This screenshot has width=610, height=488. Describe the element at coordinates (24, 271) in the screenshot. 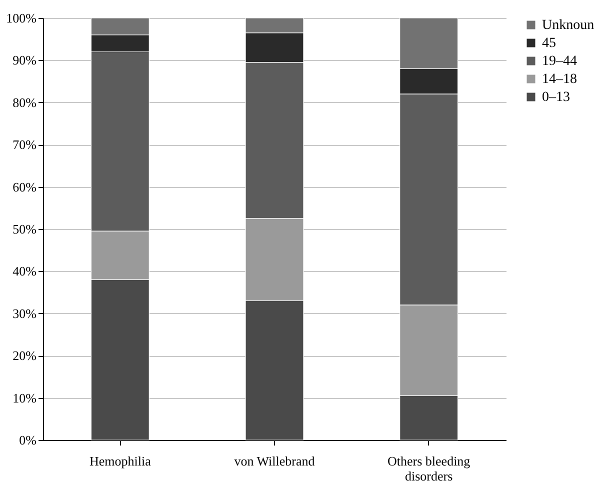

I see `y-tick-label: 40%` at that location.